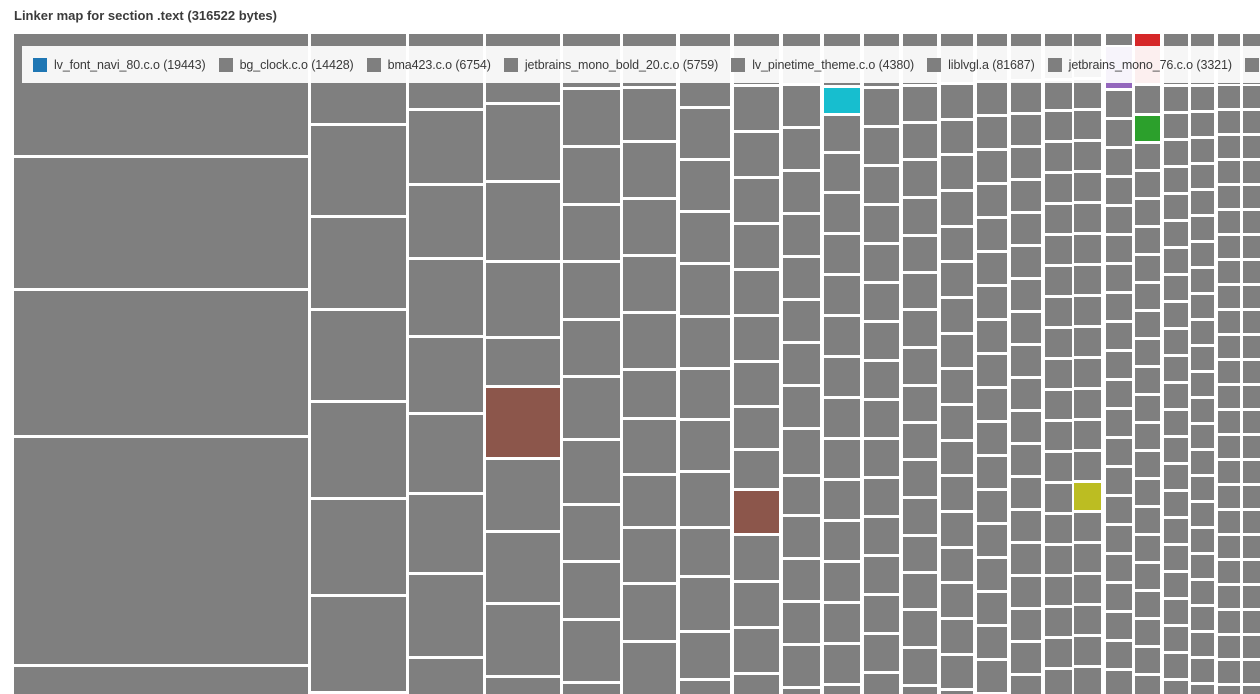 This screenshot has width=1260, height=694. I want to click on legend-item: bg_clock.c.o (14428), so click(286, 64).